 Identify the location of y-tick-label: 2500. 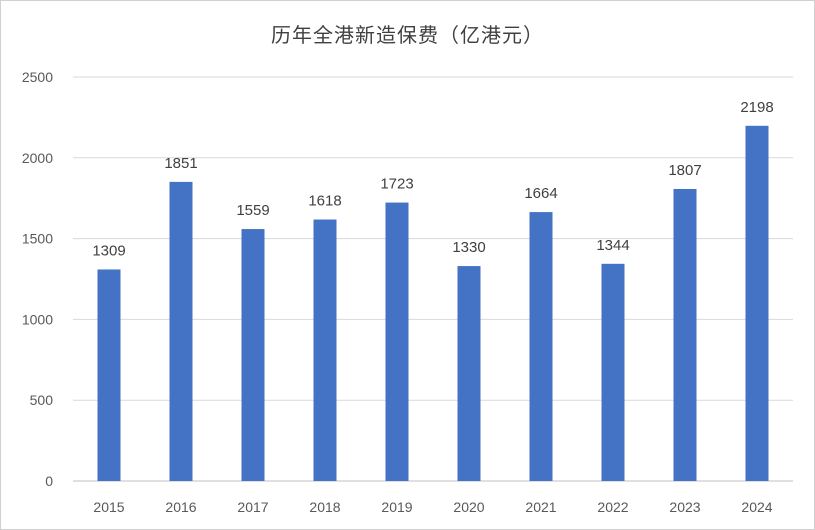
(37, 77).